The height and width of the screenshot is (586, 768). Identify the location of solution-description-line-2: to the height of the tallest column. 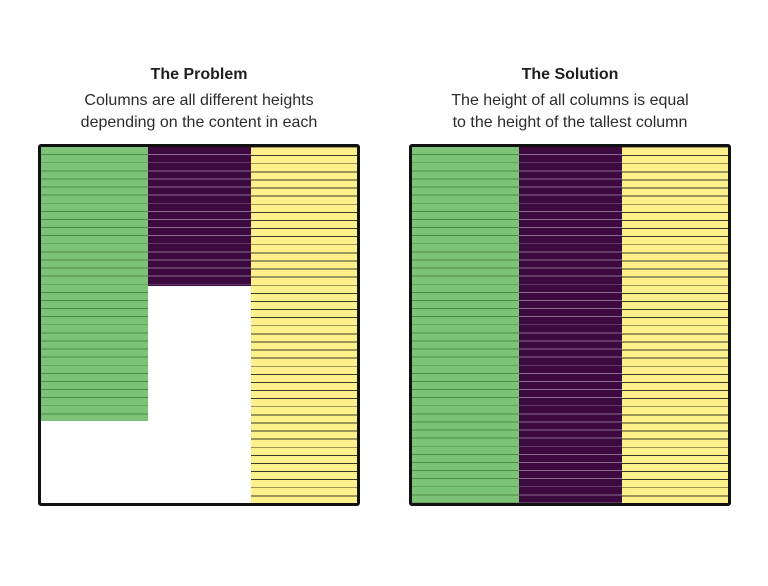
(570, 122).